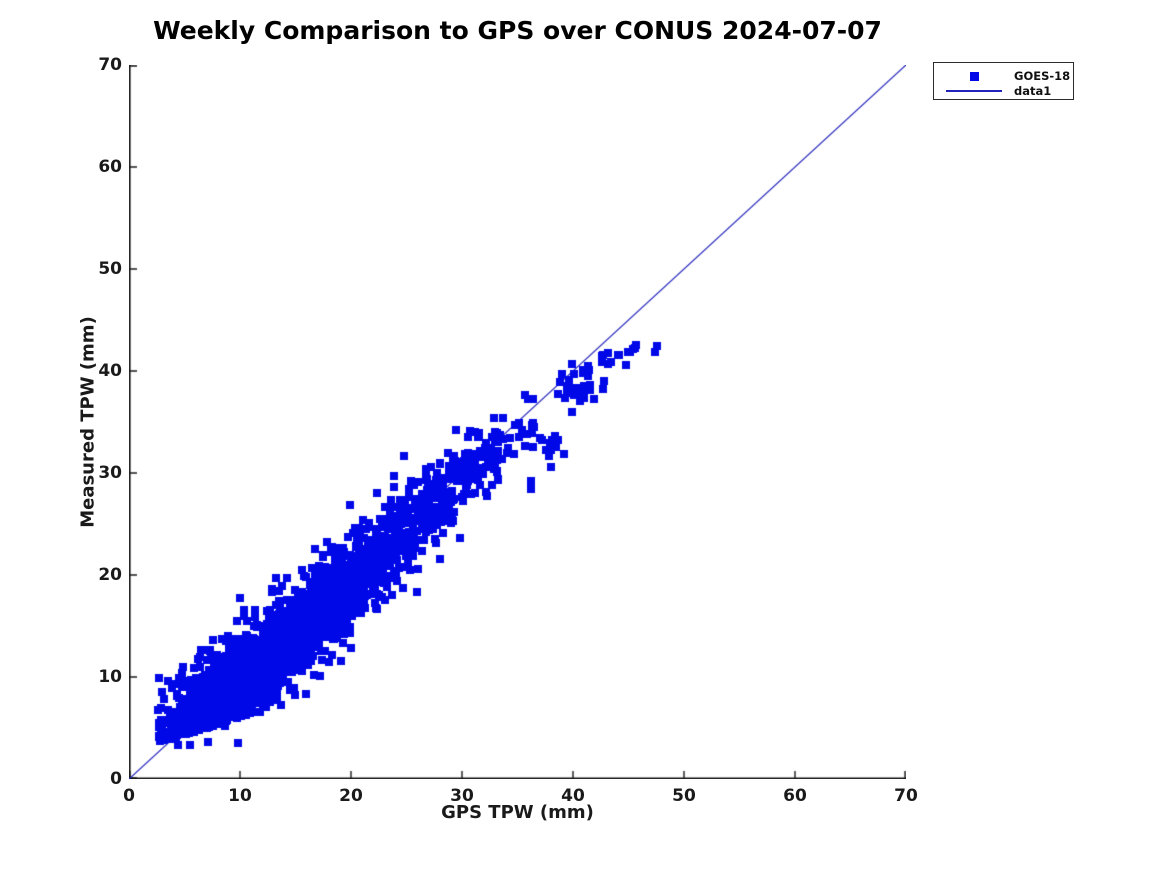 Image resolution: width=1167 pixels, height=875 pixels. What do you see at coordinates (110, 575) in the screenshot?
I see `y-tick-label: 20` at bounding box center [110, 575].